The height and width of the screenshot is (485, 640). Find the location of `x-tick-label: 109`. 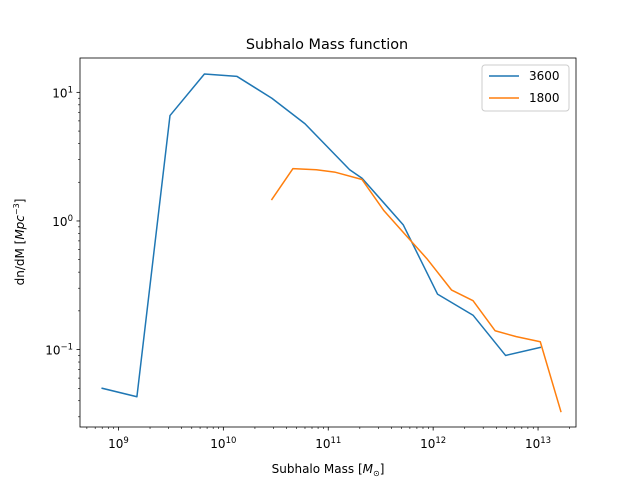

x-tick-label: 109 is located at coordinates (118, 443).